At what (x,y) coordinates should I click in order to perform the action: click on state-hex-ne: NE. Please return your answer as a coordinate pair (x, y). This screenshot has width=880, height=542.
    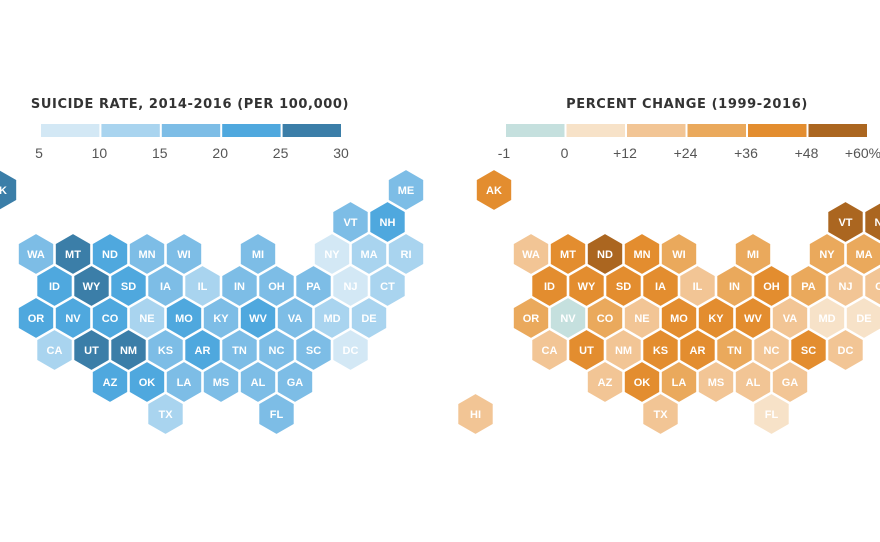
    Looking at the image, I should click on (147, 318).